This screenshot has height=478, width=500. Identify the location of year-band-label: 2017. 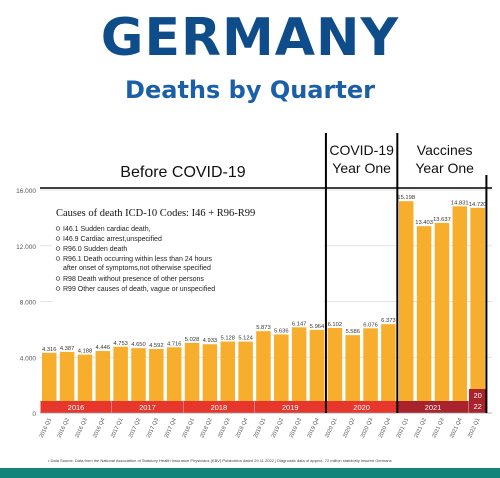
(147, 407).